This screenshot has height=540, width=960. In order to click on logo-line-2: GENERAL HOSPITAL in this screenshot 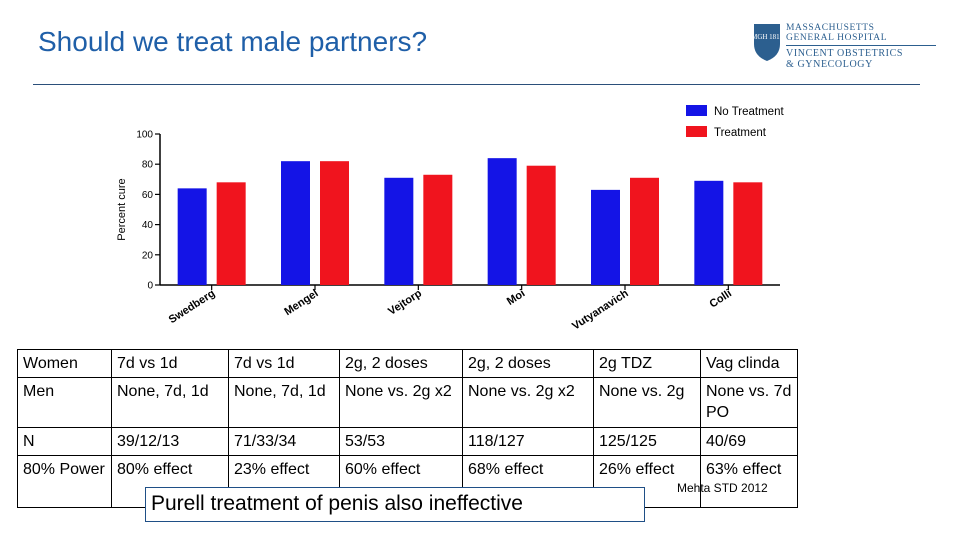, I will do `click(837, 38)`.